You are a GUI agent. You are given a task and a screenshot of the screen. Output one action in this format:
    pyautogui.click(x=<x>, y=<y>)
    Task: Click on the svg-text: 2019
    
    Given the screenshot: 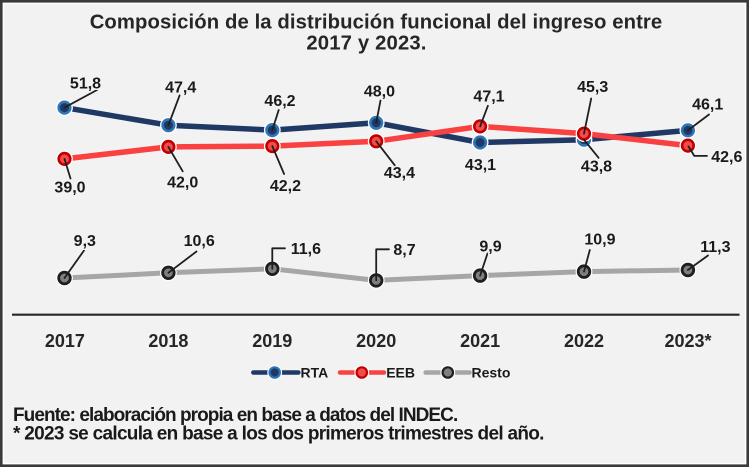 What is the action you would take?
    pyautogui.click(x=272, y=341)
    